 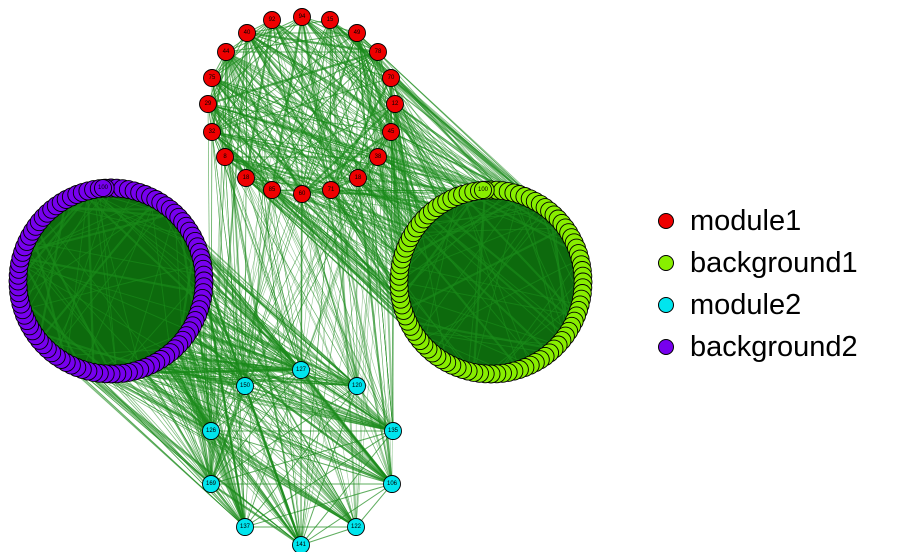 What do you see at coordinates (356, 527) in the screenshot?
I see `module2-node: 122` at bounding box center [356, 527].